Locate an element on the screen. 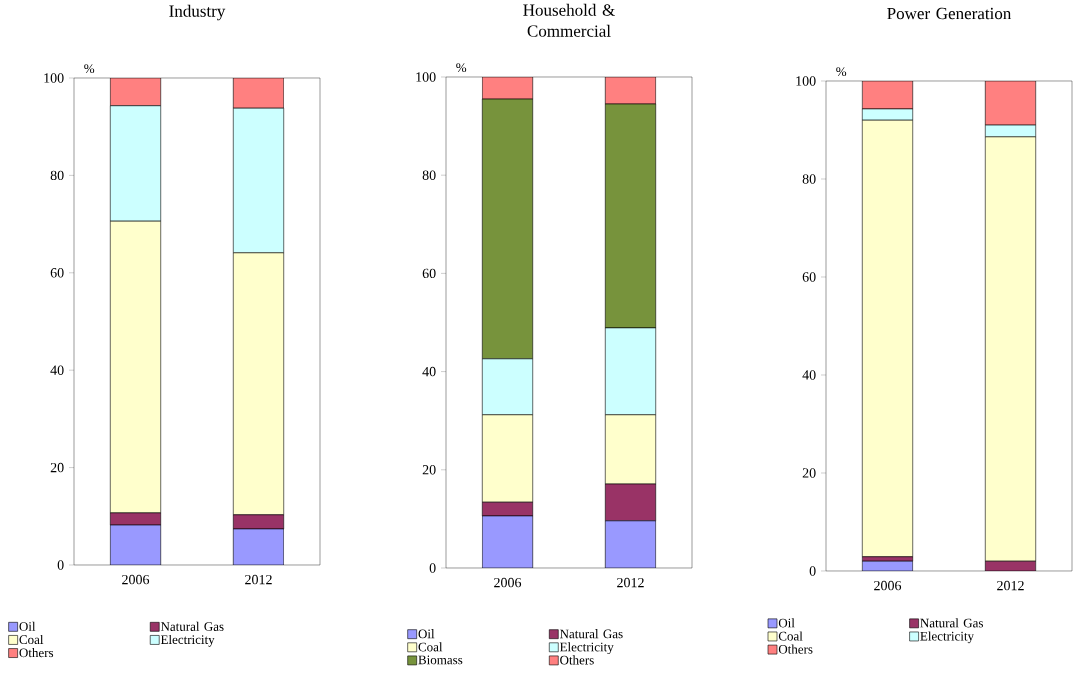 The height and width of the screenshot is (700, 1082). legend-label: Biomass is located at coordinates (440, 660).